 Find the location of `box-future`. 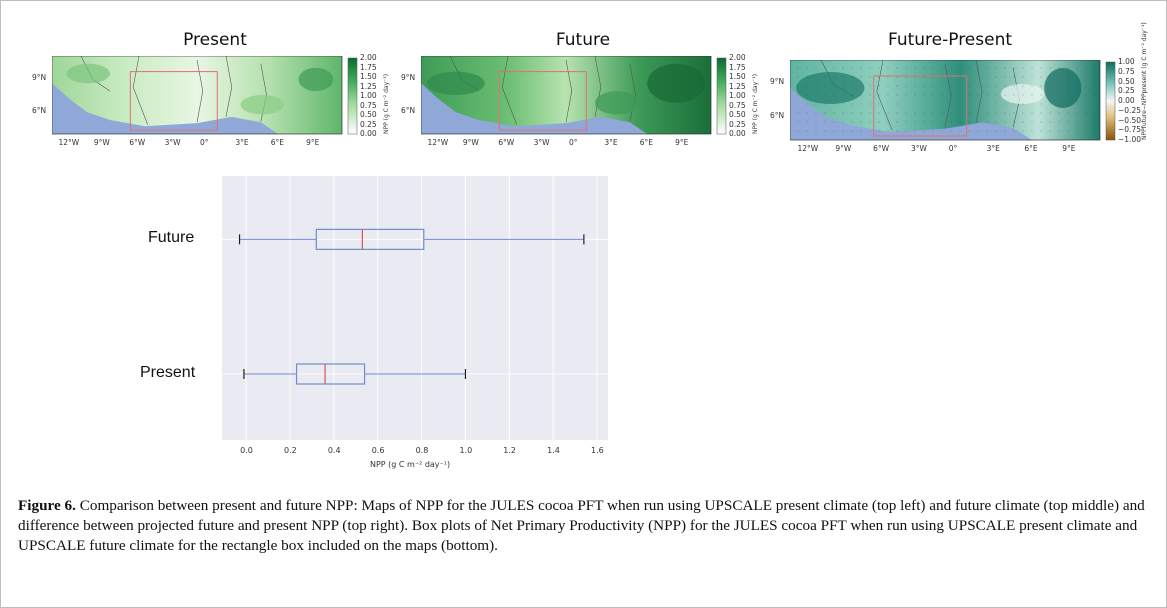

box-future is located at coordinates (370, 239).